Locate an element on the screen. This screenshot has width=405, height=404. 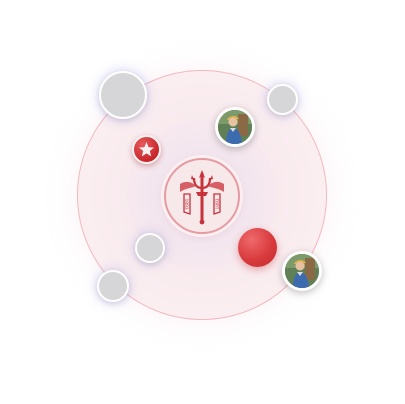
star-icon is located at coordinates (146, 149).